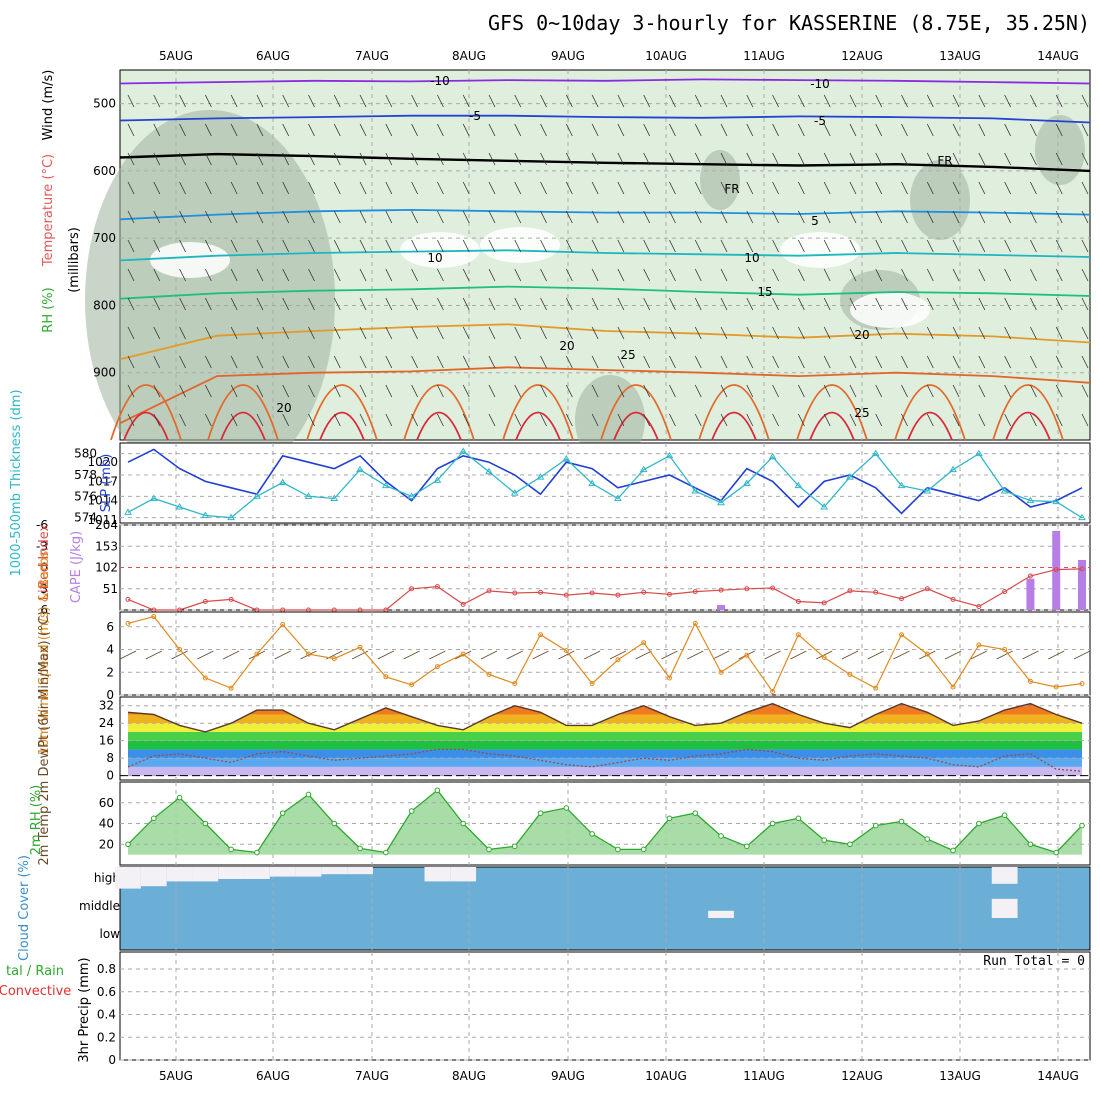 This screenshot has width=1100, height=1100. What do you see at coordinates (44, 589) in the screenshot?
I see `y-tick-label-lifted: 3` at bounding box center [44, 589].